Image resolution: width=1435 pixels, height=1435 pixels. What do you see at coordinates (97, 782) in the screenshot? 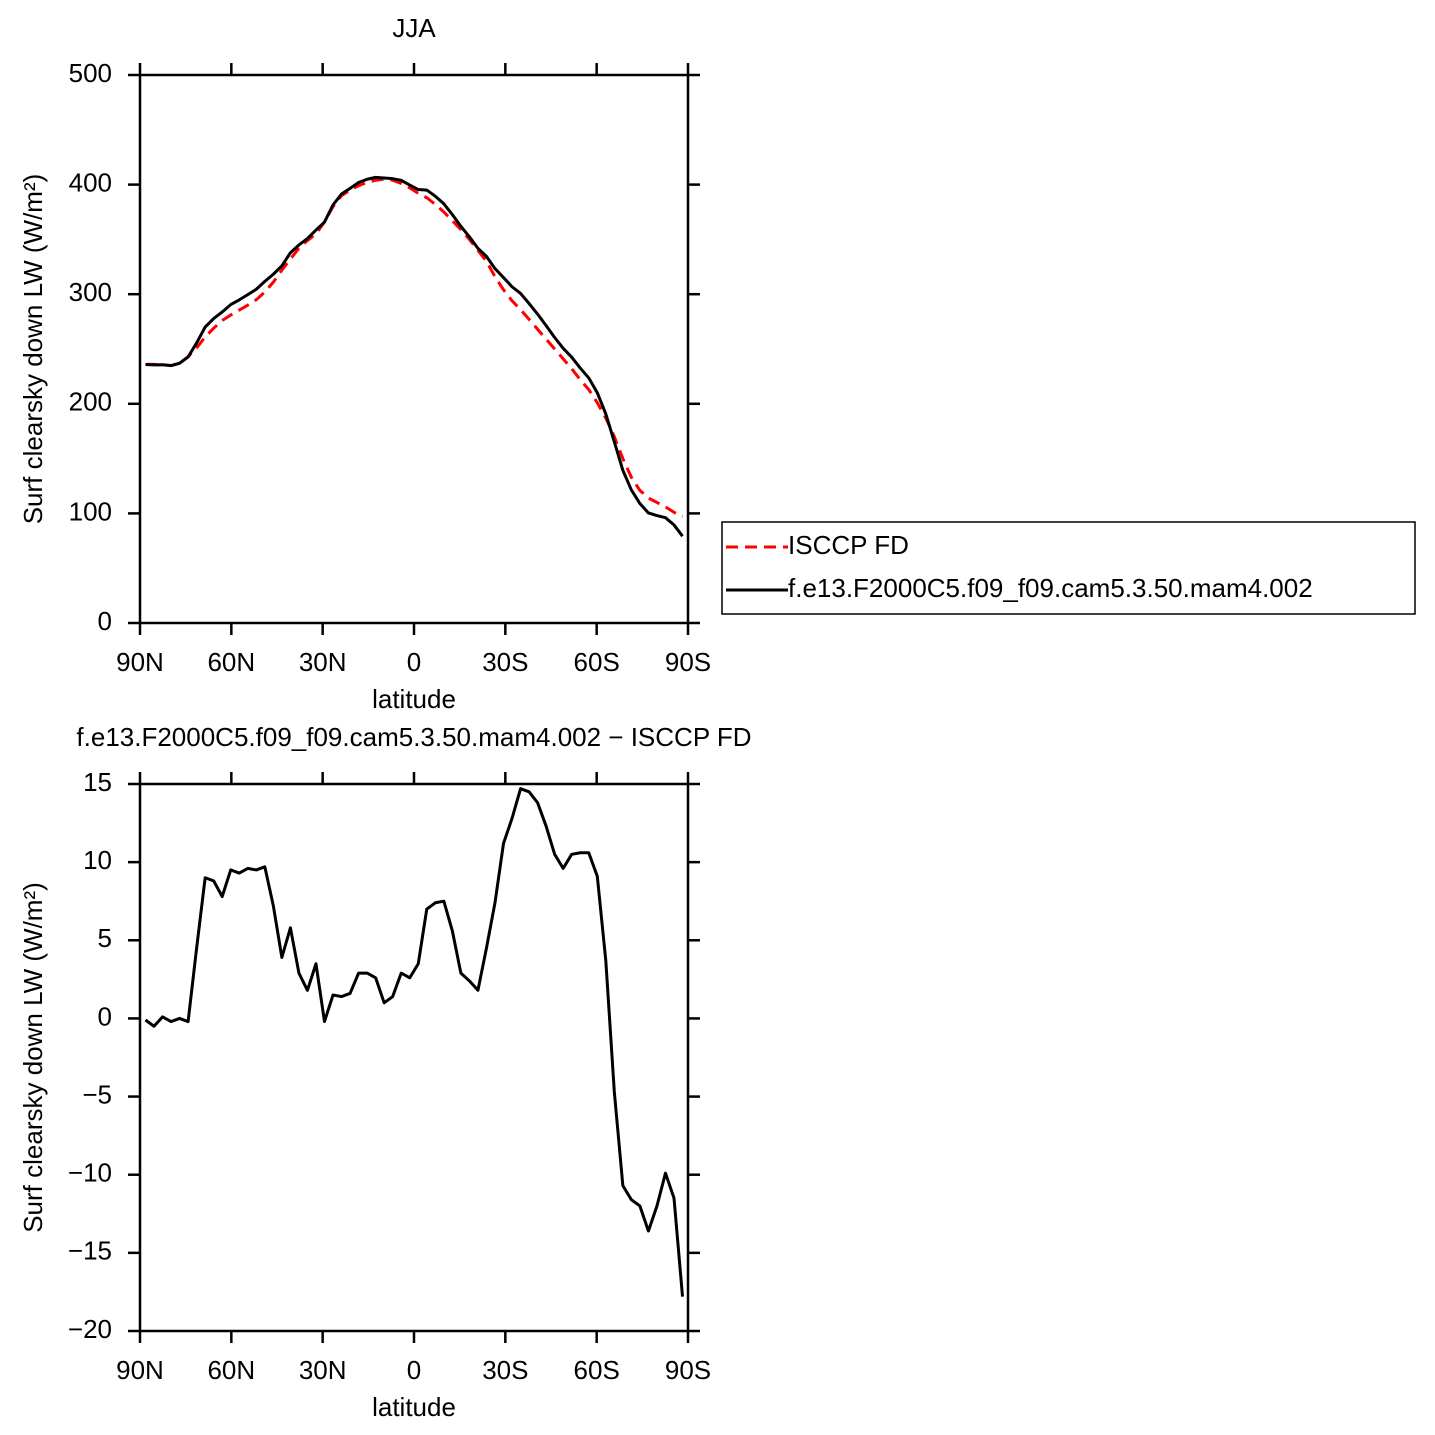
I see `y-tick-label: 15` at bounding box center [97, 782].